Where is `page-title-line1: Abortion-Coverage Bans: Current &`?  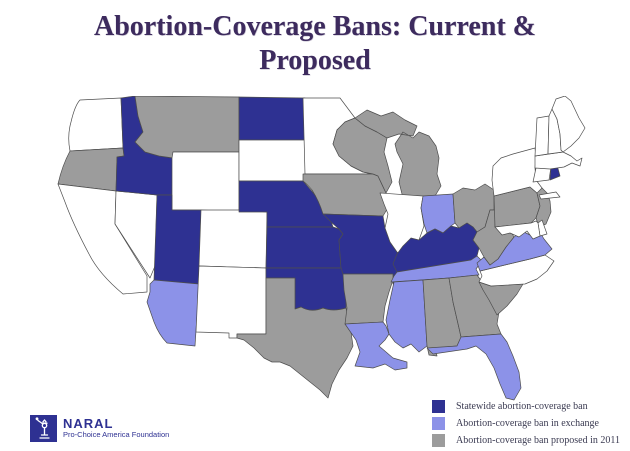
page-title-line1: Abortion-Coverage Bans: Current & is located at coordinates (315, 26).